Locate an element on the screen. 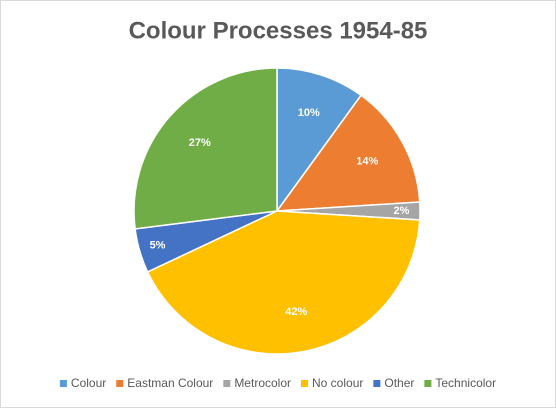 Image resolution: width=556 pixels, height=408 pixels. data-label: 10% is located at coordinates (309, 113).